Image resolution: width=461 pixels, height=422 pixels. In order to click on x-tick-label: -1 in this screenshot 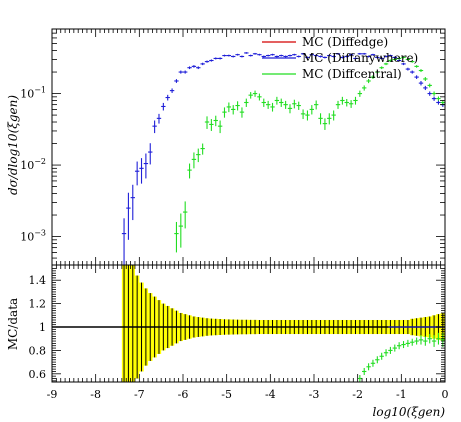, I will do `click(401, 394)`.